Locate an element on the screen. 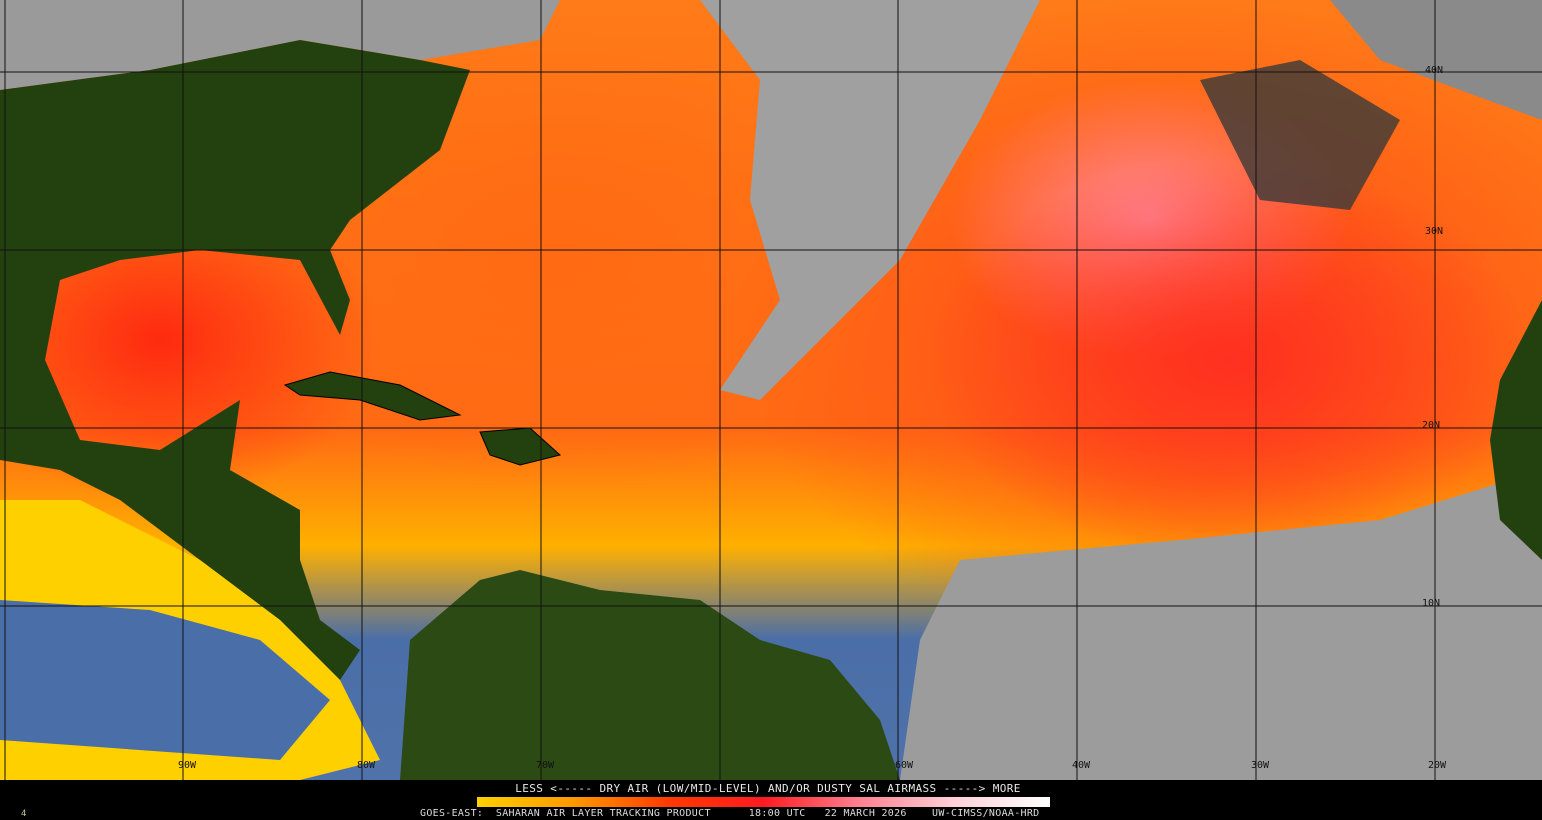  credit: UW-CIMSS/NOAA-HRD is located at coordinates (986, 813).